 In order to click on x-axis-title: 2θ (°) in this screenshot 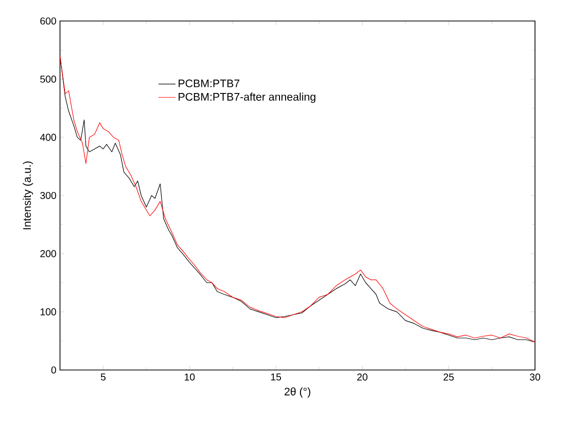, I will do `click(297, 392)`.